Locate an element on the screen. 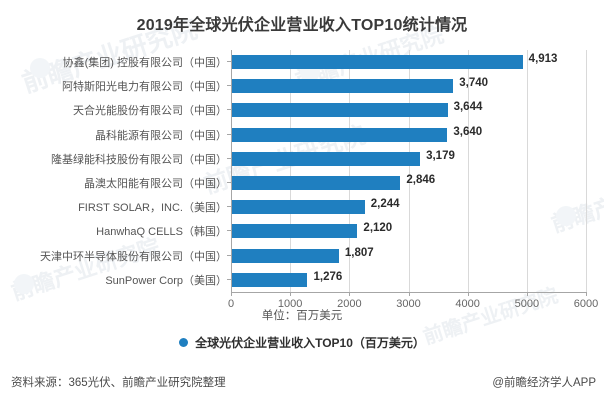 The image size is (604, 406). category-label: 协鑫(集团) 控股有限公司（中国） is located at coordinates (144, 63).